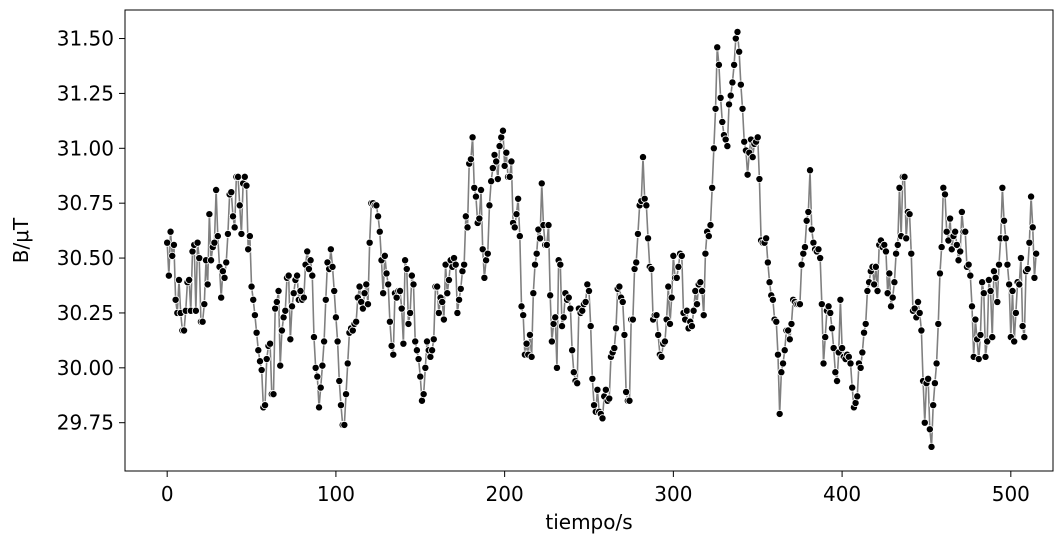 The height and width of the screenshot is (545, 1063). What do you see at coordinates (336, 494) in the screenshot?
I see `x-tick-label: 100` at bounding box center [336, 494].